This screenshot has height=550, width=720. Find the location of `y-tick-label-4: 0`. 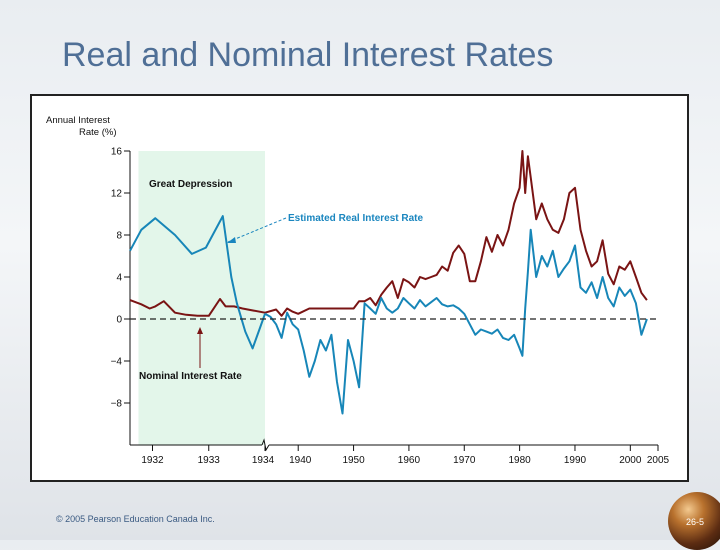

y-tick-label-4: 0 is located at coordinates (119, 320).